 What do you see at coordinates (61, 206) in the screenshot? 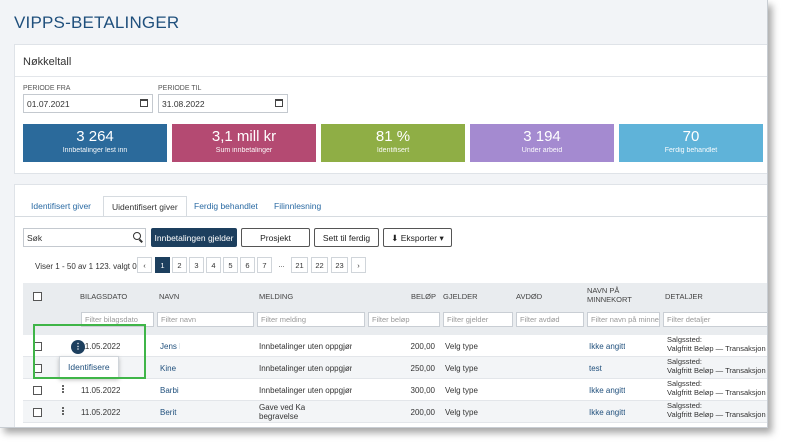
I see `tab-identified-giver: Identifisert giver` at bounding box center [61, 206].